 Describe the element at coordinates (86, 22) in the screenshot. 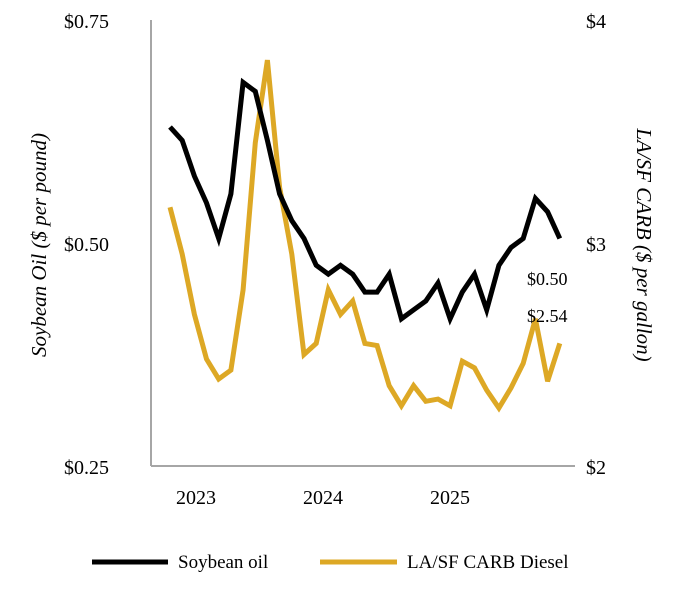

I see `left-tick-label: $0.75` at that location.